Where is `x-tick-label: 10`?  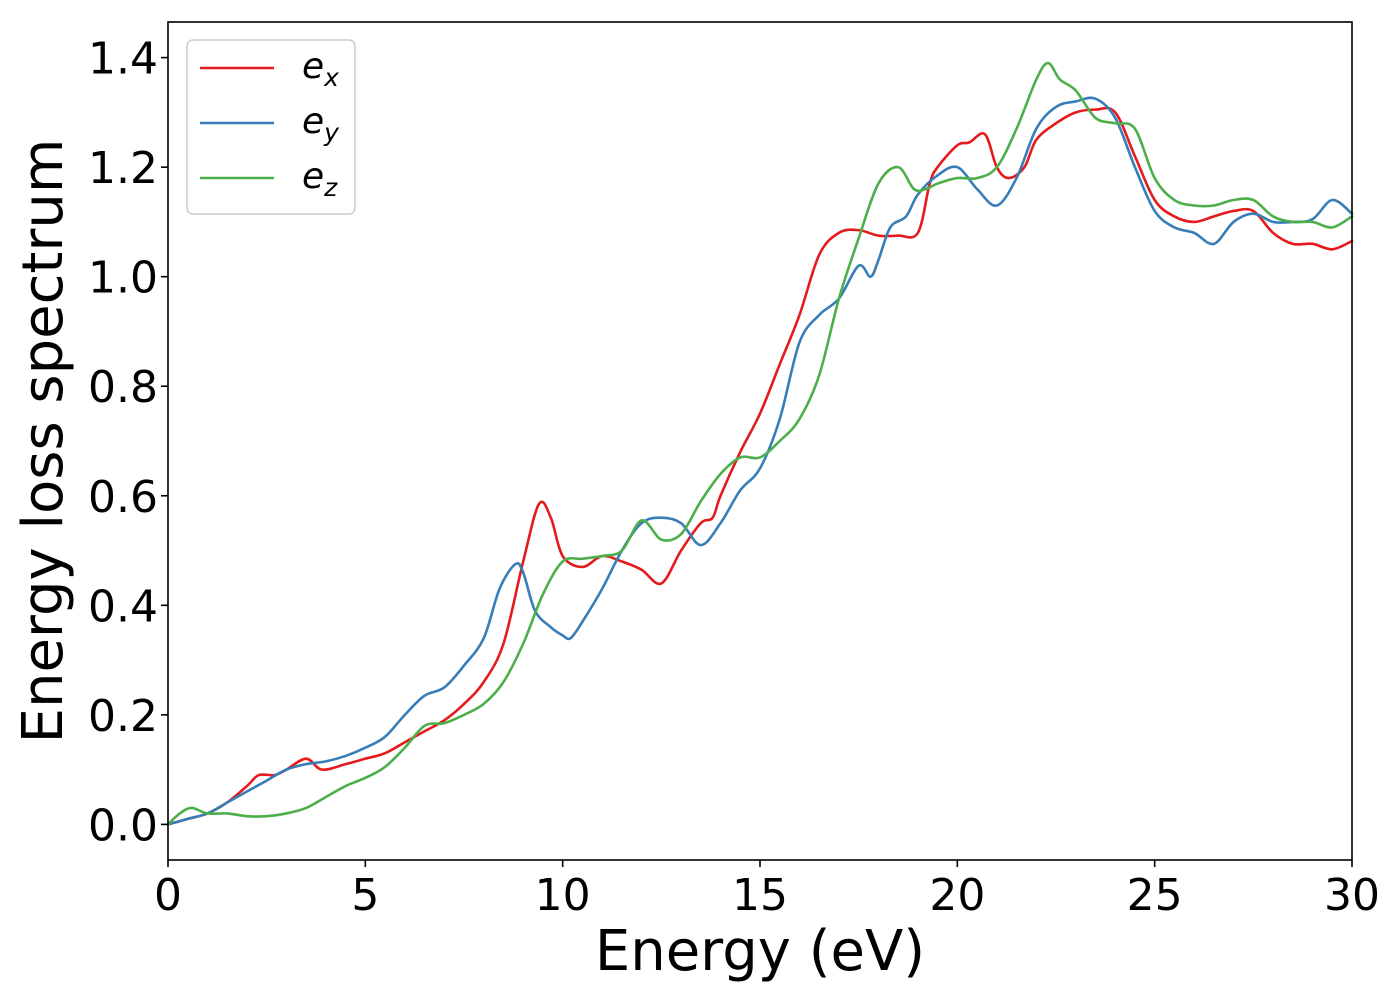
x-tick-label: 10 is located at coordinates (563, 895).